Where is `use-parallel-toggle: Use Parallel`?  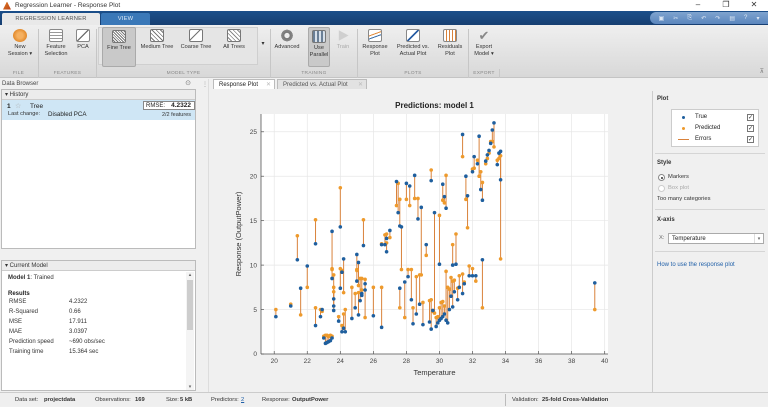
use-parallel-toggle: Use Parallel is located at coordinates (319, 47).